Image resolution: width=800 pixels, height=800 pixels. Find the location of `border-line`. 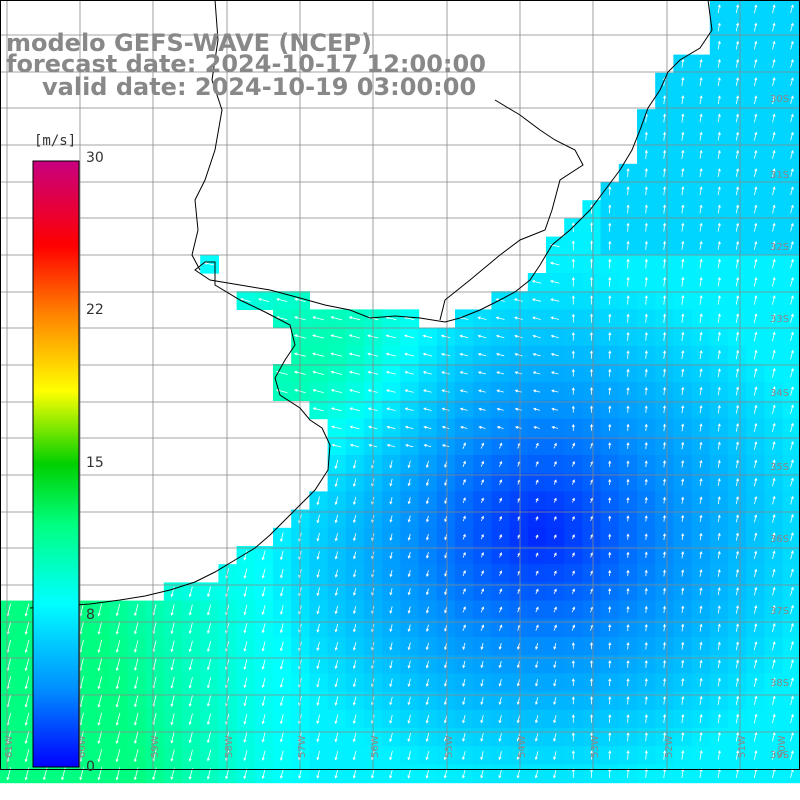

border-line is located at coordinates (207, 135).